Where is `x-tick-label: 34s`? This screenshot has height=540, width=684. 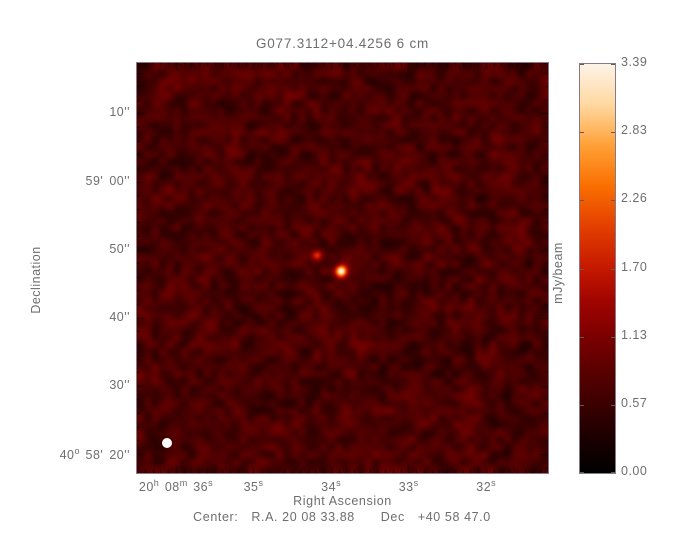 x-tick-label: 34s is located at coordinates (331, 486).